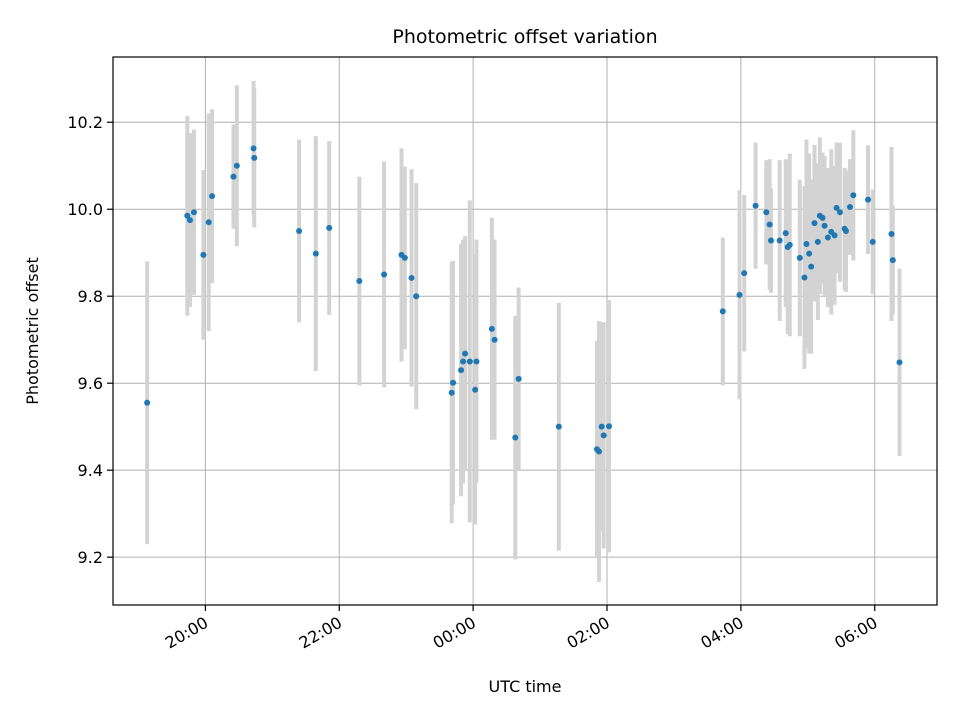  What do you see at coordinates (32, 331) in the screenshot?
I see `y-axis-label: Photometric offset` at bounding box center [32, 331].